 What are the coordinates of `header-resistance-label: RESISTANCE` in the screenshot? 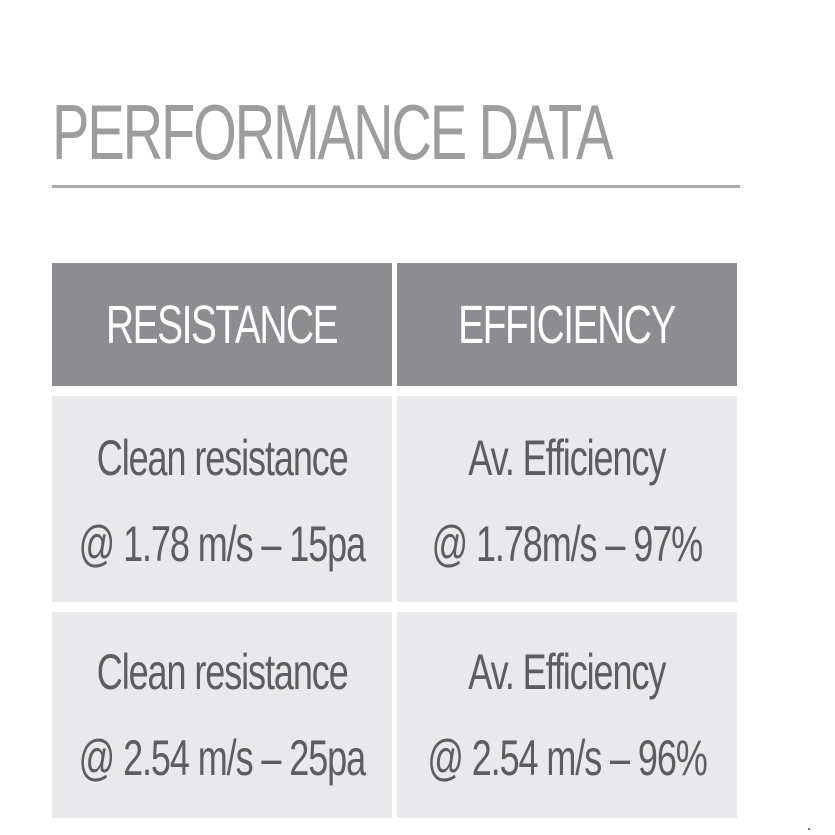 It's located at (222, 324).